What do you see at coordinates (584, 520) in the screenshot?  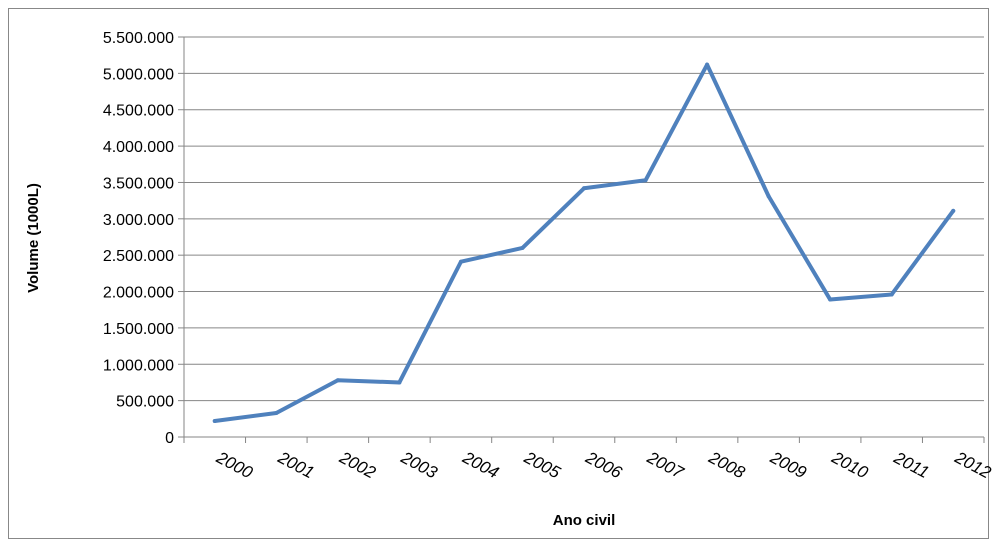 I see `x-axis-title: Ano civil` at bounding box center [584, 520].